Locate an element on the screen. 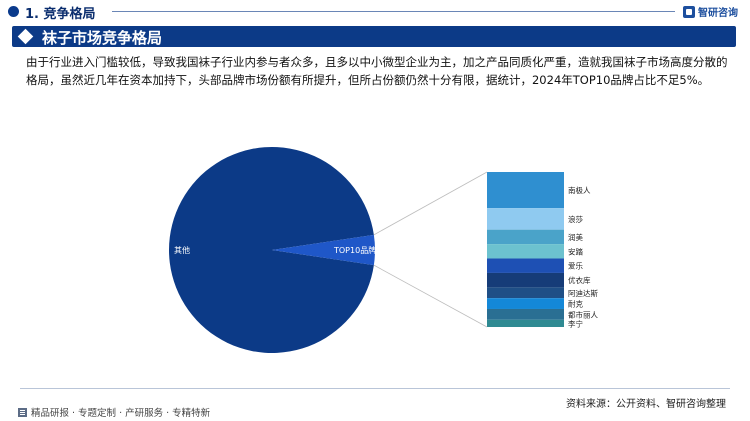  pie-label-top10: TOP10品牌 is located at coordinates (354, 250).